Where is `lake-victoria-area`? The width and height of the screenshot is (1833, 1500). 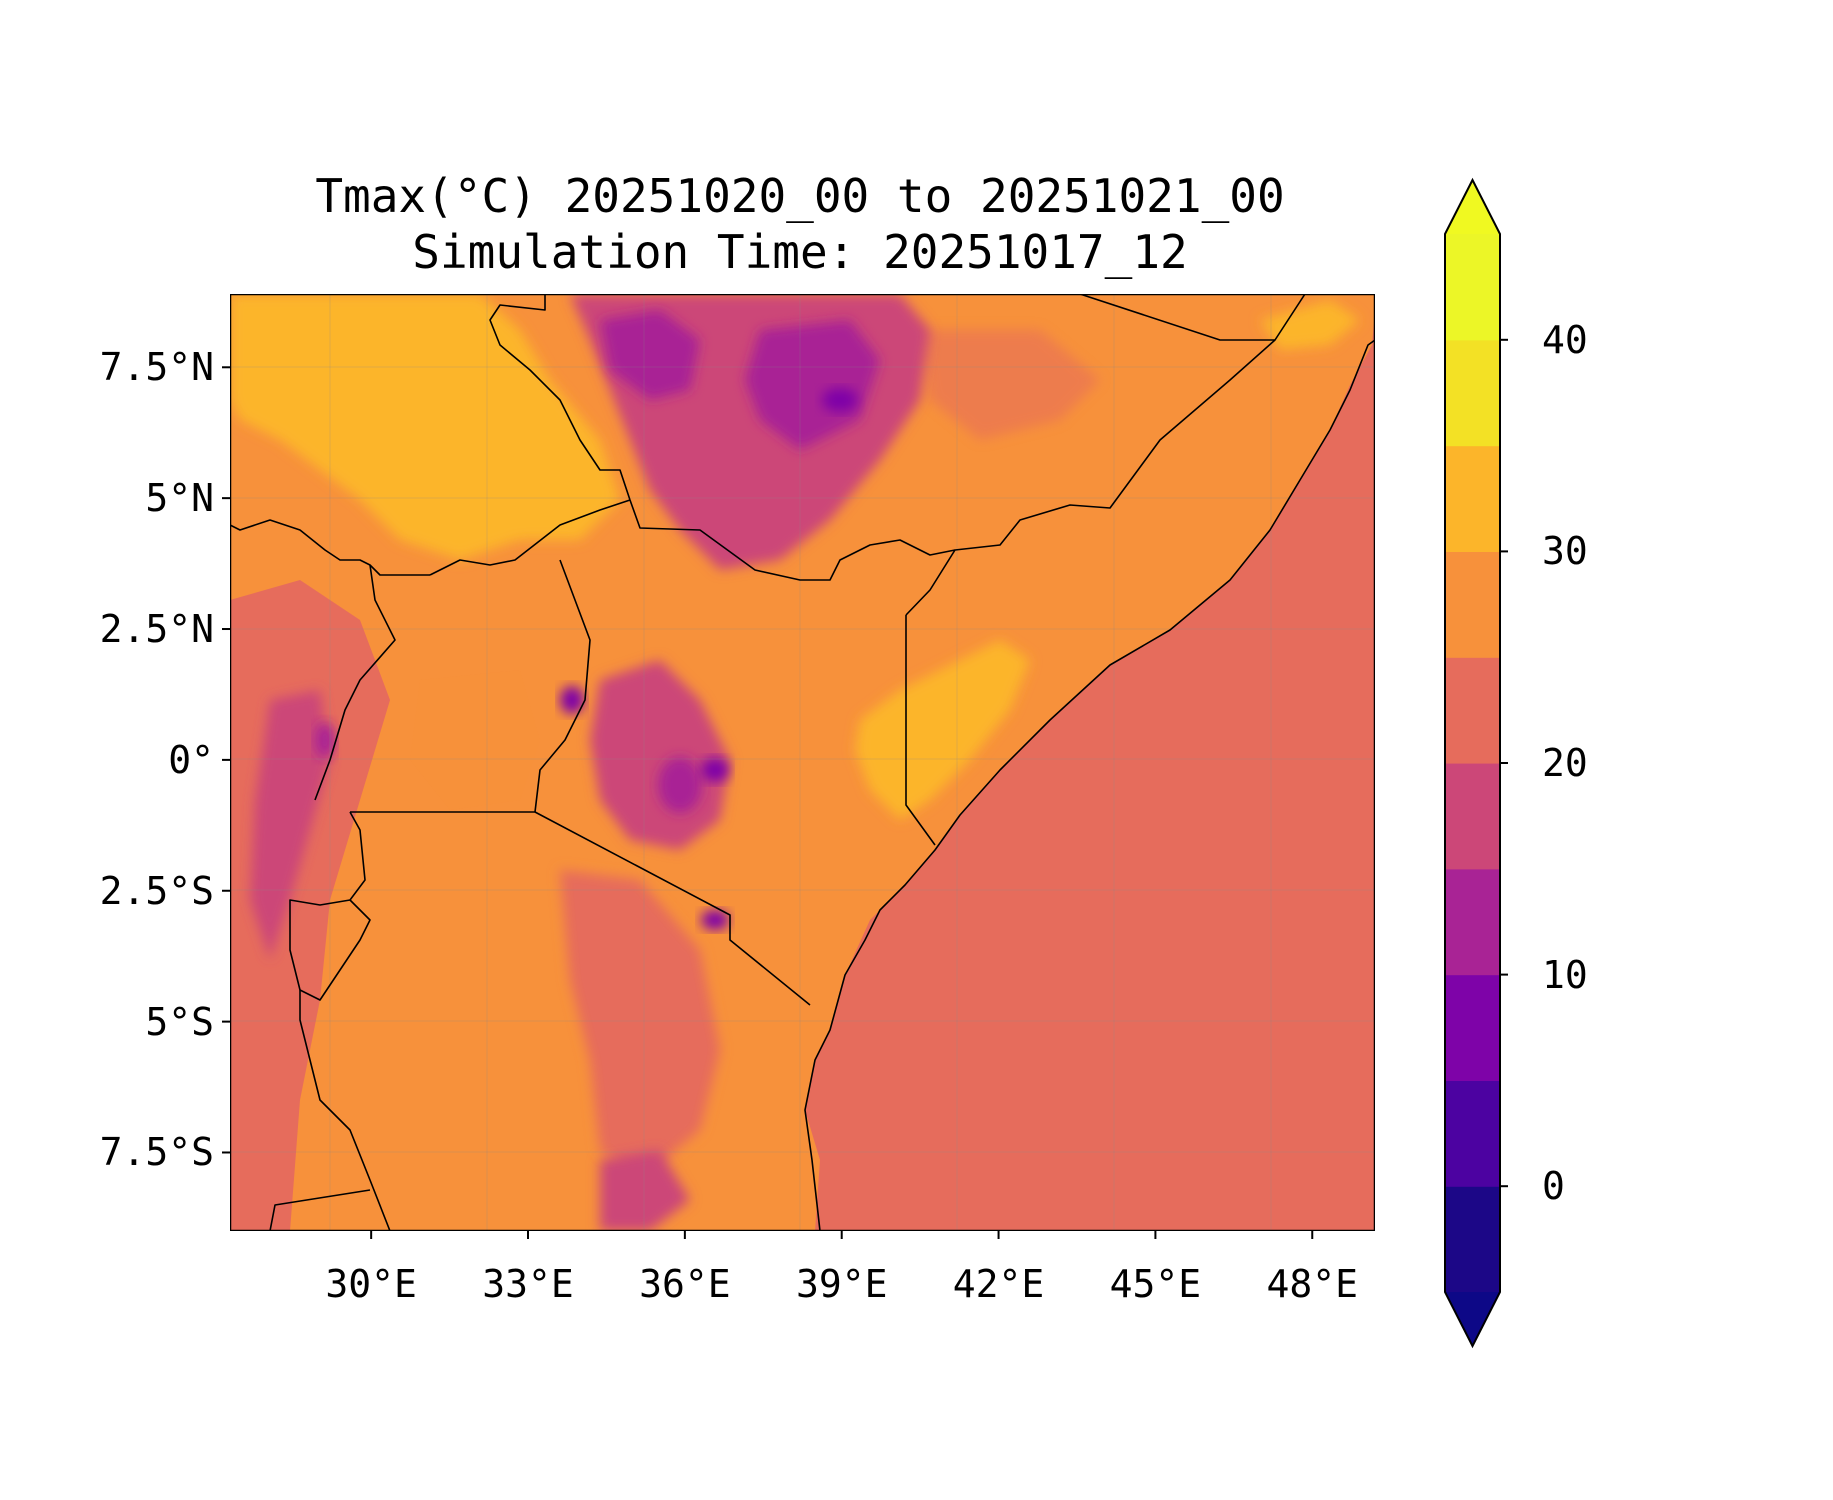
lake-victoria-area is located at coordinates (475, 740).